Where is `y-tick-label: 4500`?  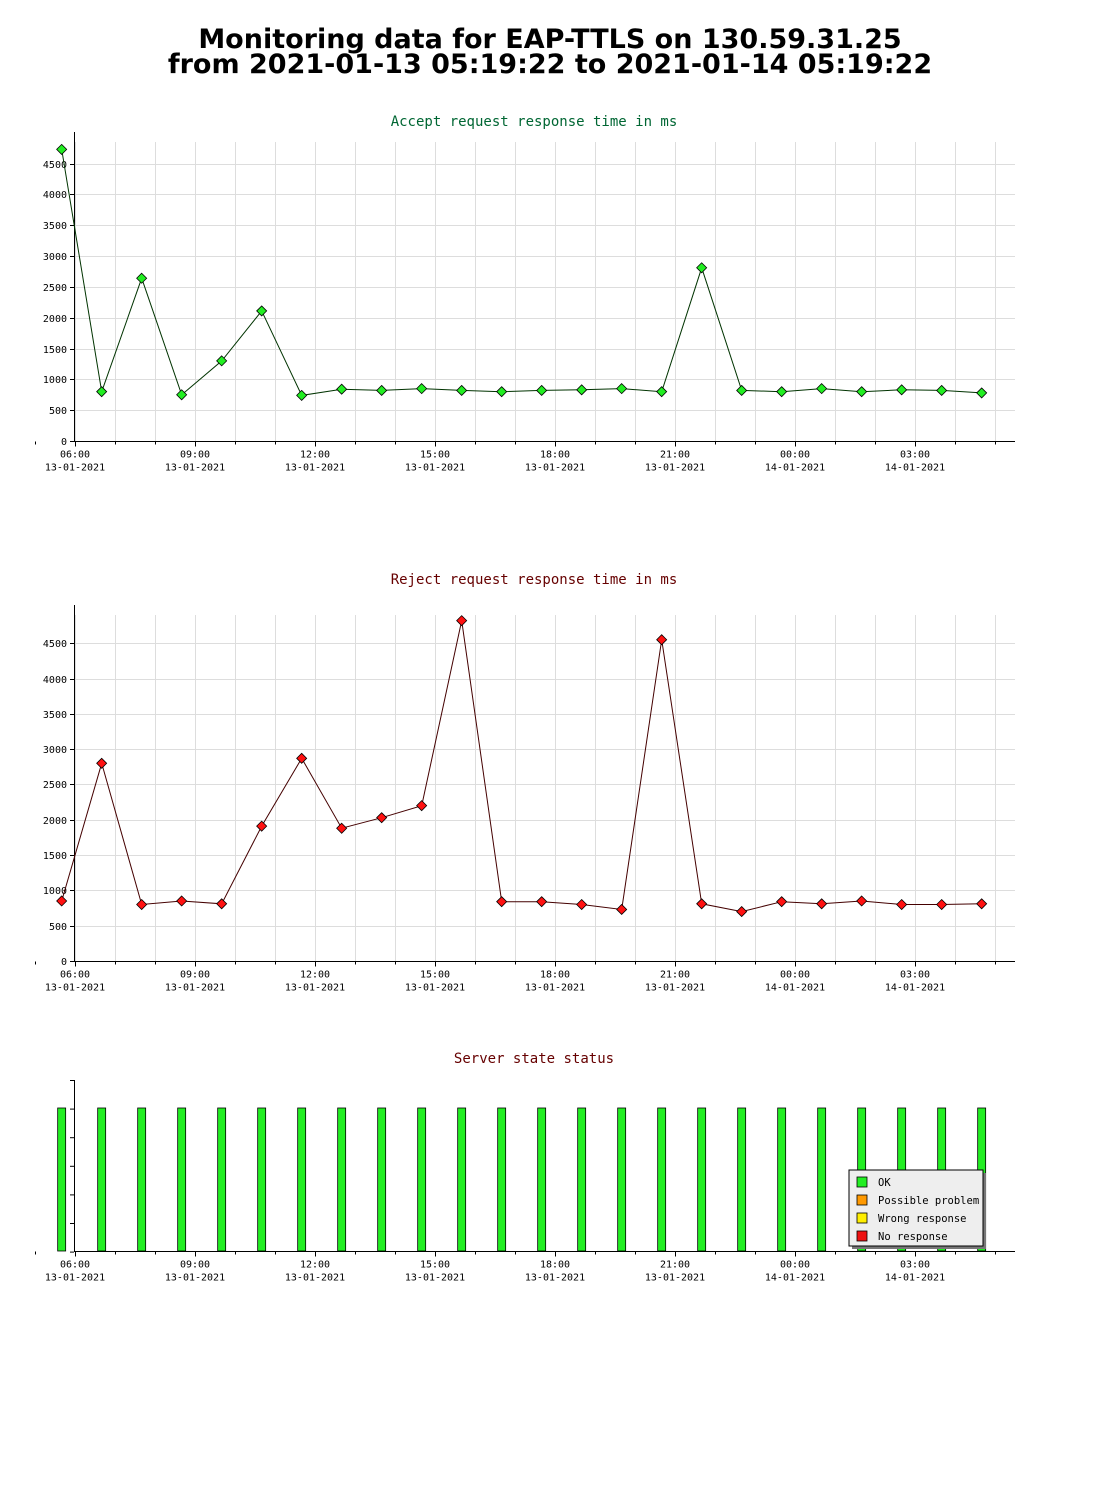 y-tick-label: 4500 is located at coordinates (55, 644).